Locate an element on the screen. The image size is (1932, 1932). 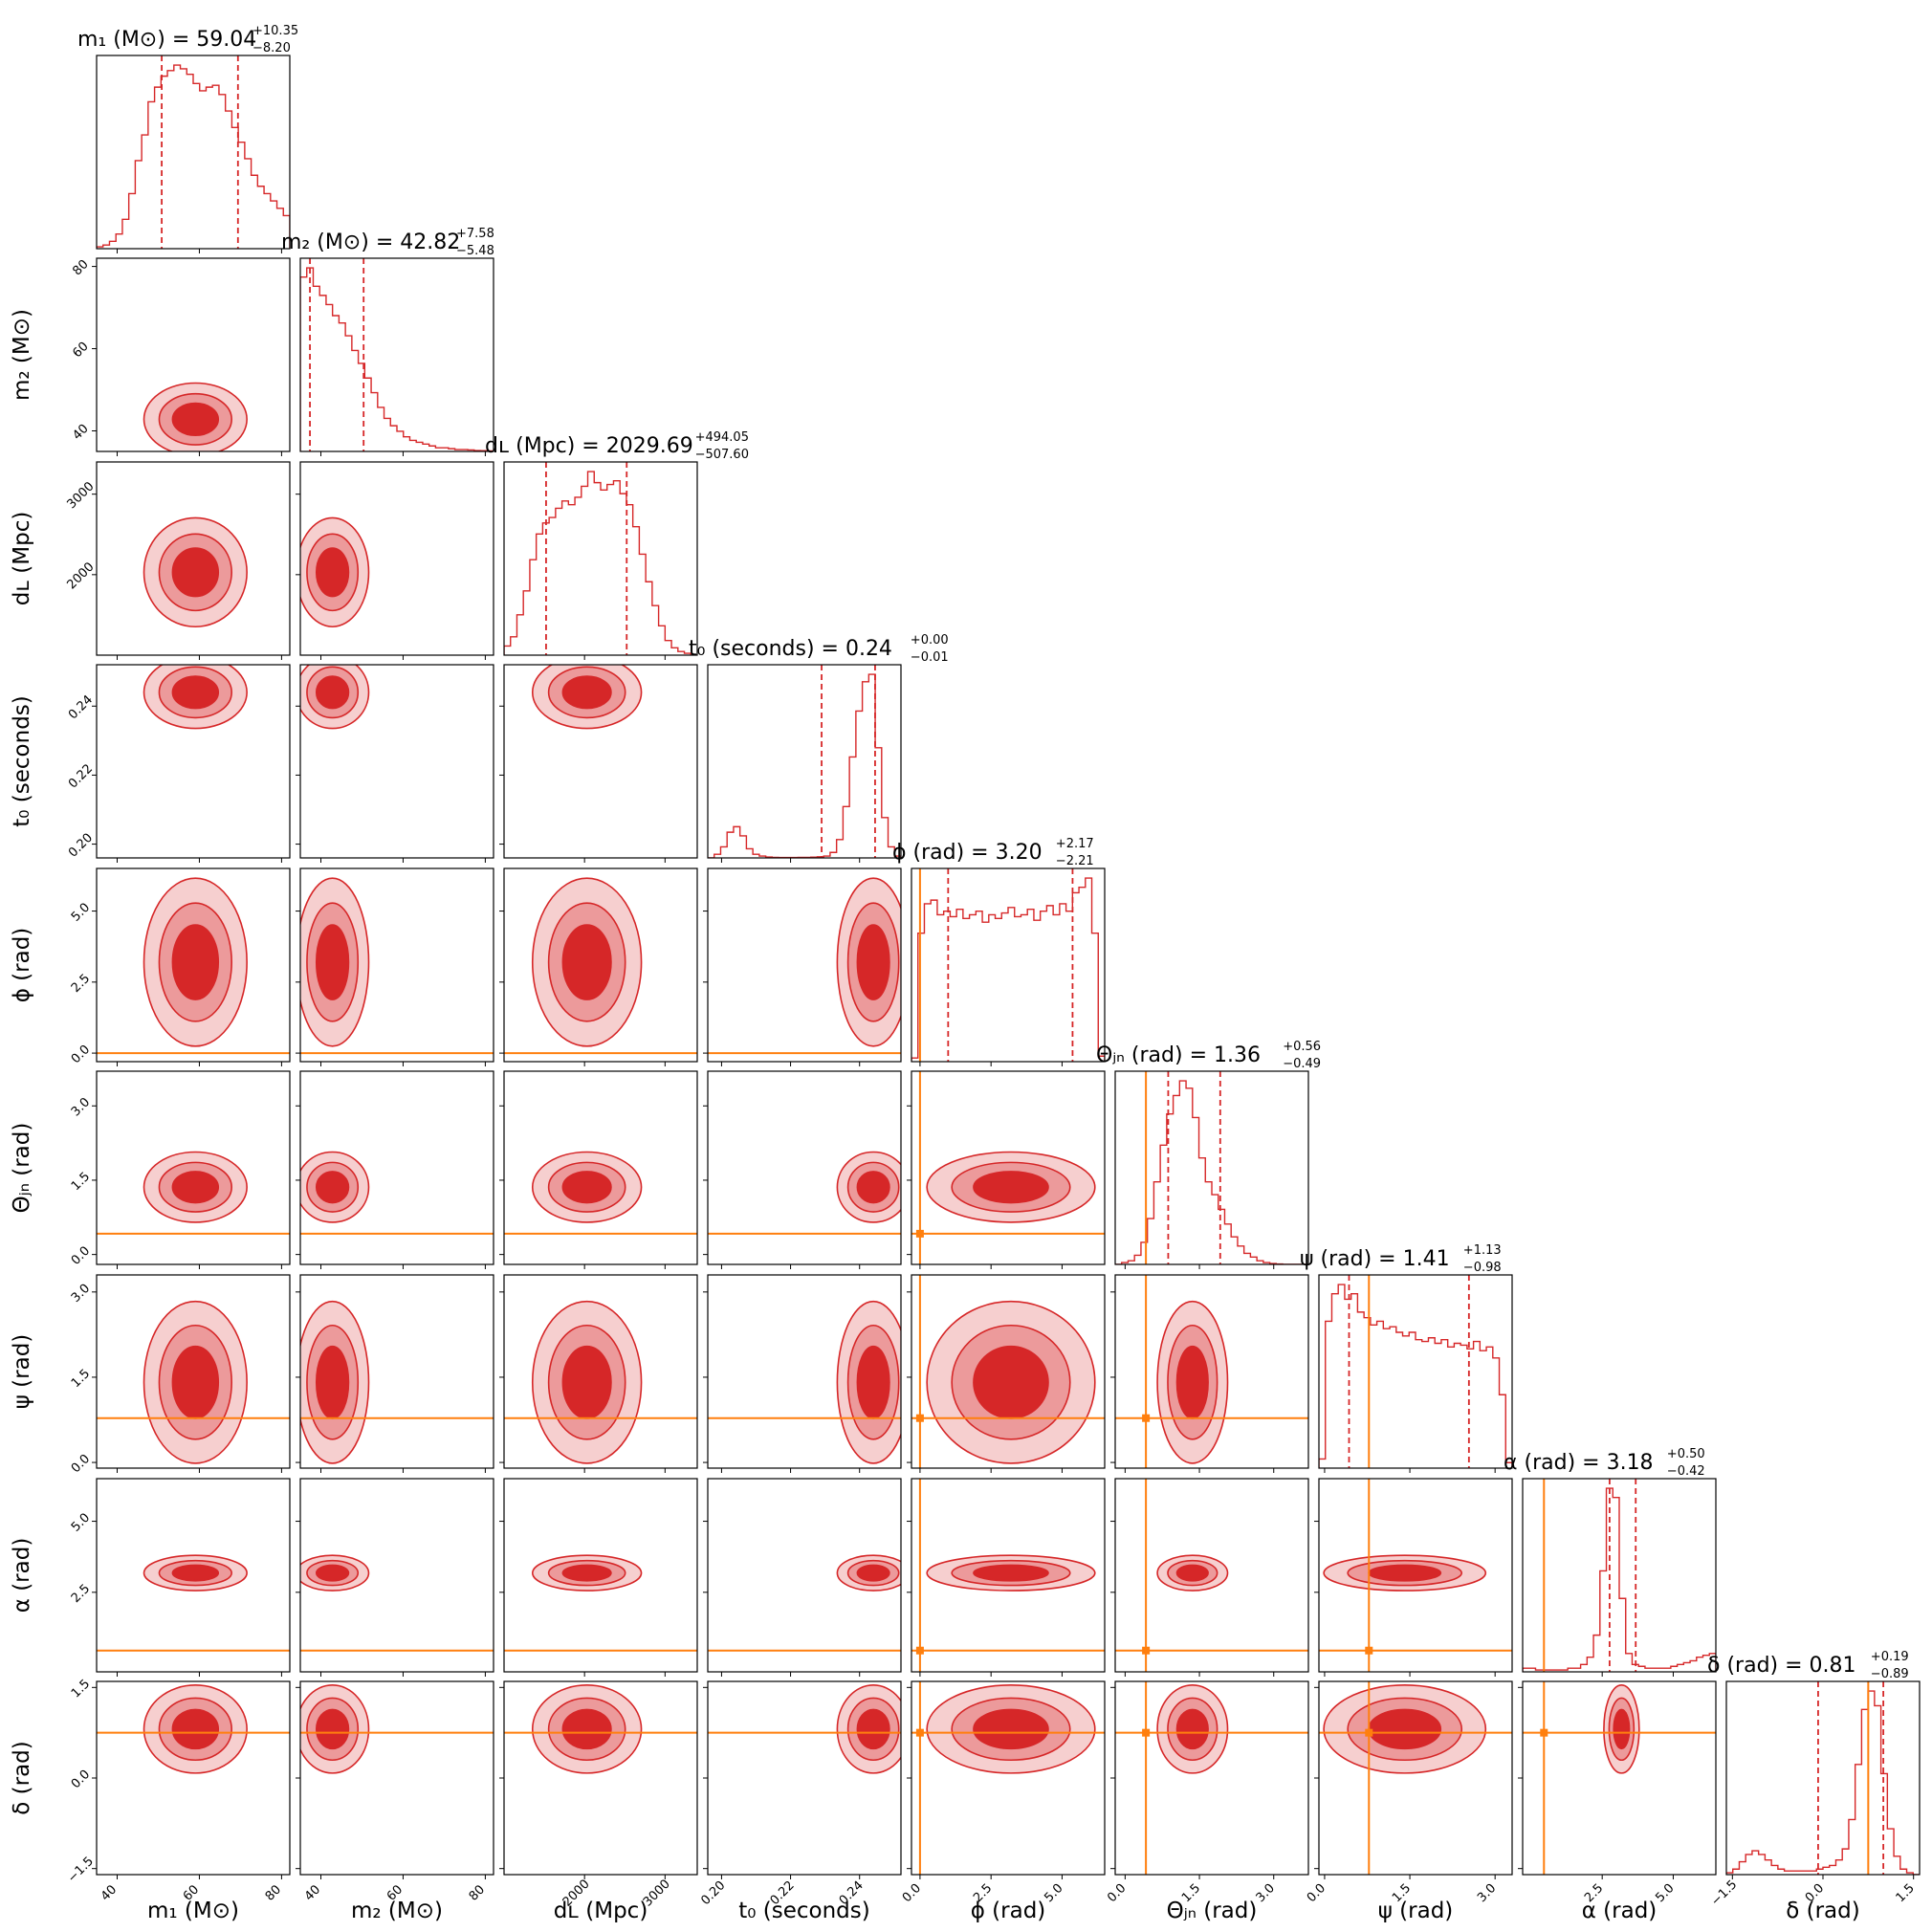
y-axis-label-alpha: α (rad) is located at coordinates (22, 1576).